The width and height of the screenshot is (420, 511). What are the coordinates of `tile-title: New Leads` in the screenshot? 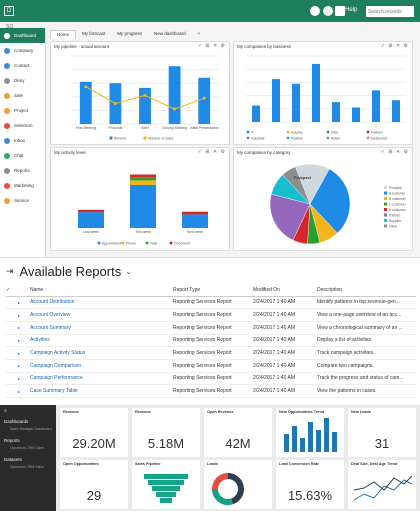 It's located at (361, 412).